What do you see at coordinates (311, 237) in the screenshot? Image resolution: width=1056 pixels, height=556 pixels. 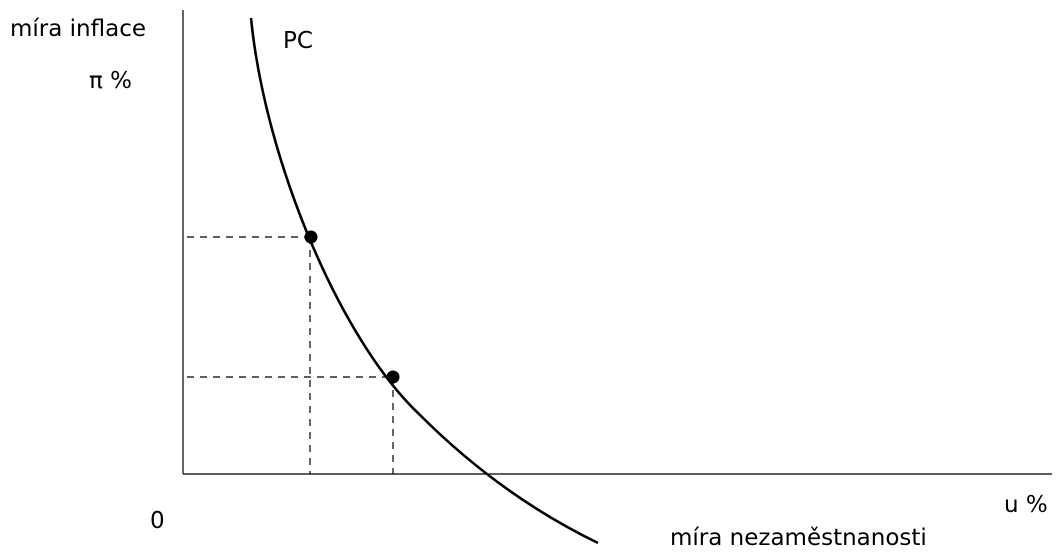 I see `curve-point-upper` at bounding box center [311, 237].